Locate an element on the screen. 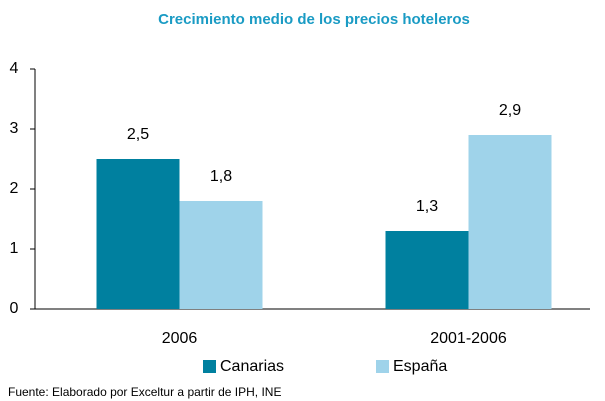 The image size is (605, 401). legend-label: Canarias is located at coordinates (252, 366).